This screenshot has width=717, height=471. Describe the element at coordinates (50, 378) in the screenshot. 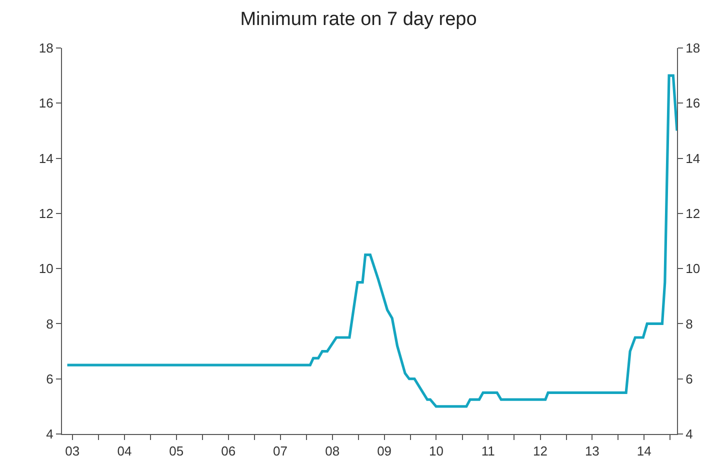

I see `y-tick-label: 6` at that location.